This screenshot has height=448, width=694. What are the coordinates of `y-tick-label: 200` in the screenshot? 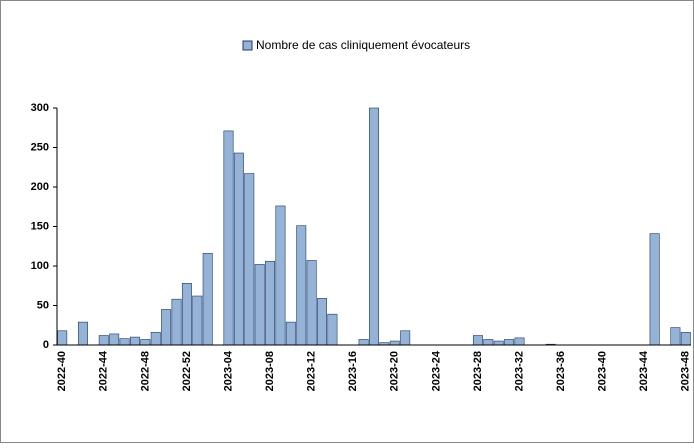 It's located at (40, 187).